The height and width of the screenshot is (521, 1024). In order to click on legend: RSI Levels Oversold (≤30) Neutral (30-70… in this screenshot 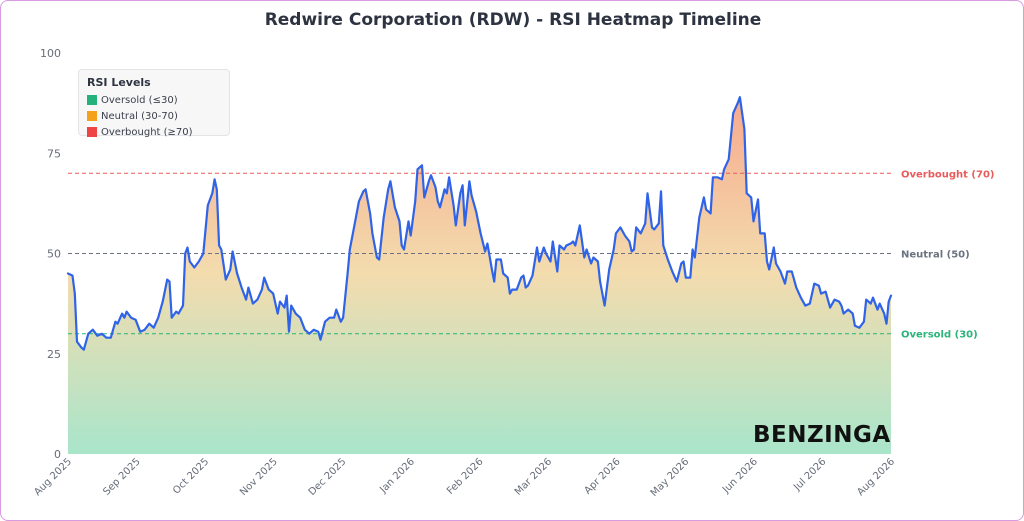, I will do `click(154, 103)`.